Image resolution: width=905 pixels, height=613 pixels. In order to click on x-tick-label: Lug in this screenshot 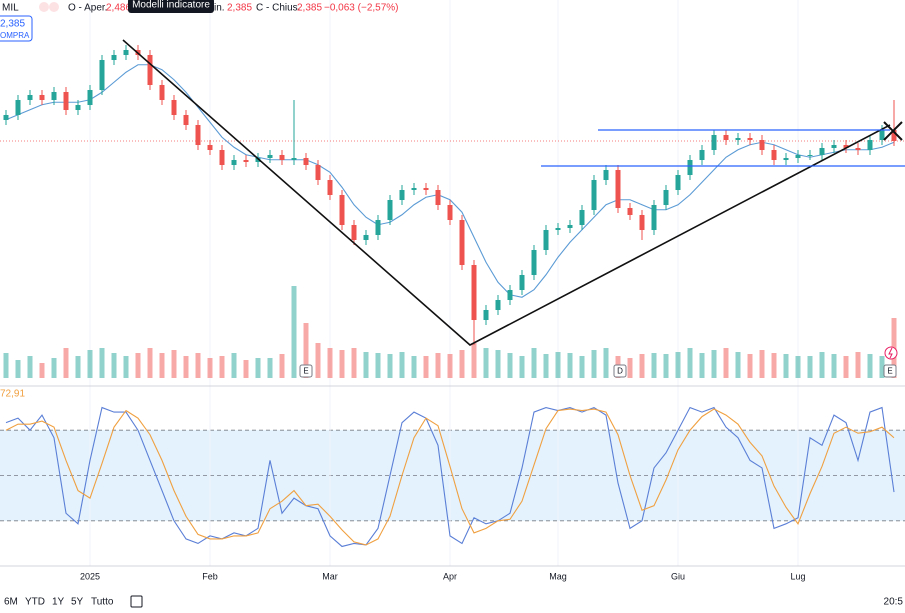, I will do `click(797, 576)`.